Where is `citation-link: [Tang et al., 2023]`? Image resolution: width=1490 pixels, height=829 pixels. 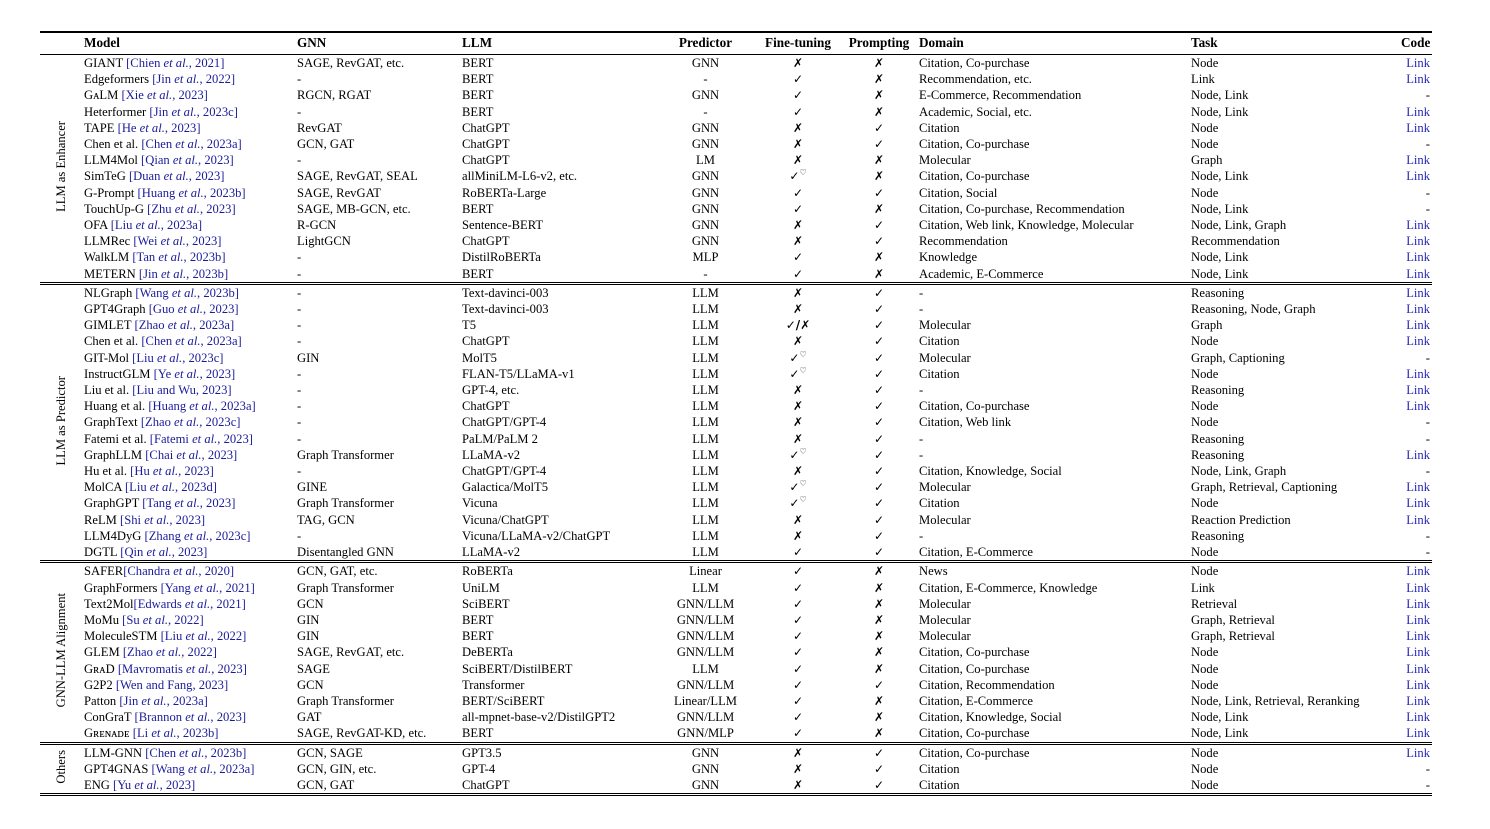
citation-link: [Tang et al., 2023] is located at coordinates (189, 503).